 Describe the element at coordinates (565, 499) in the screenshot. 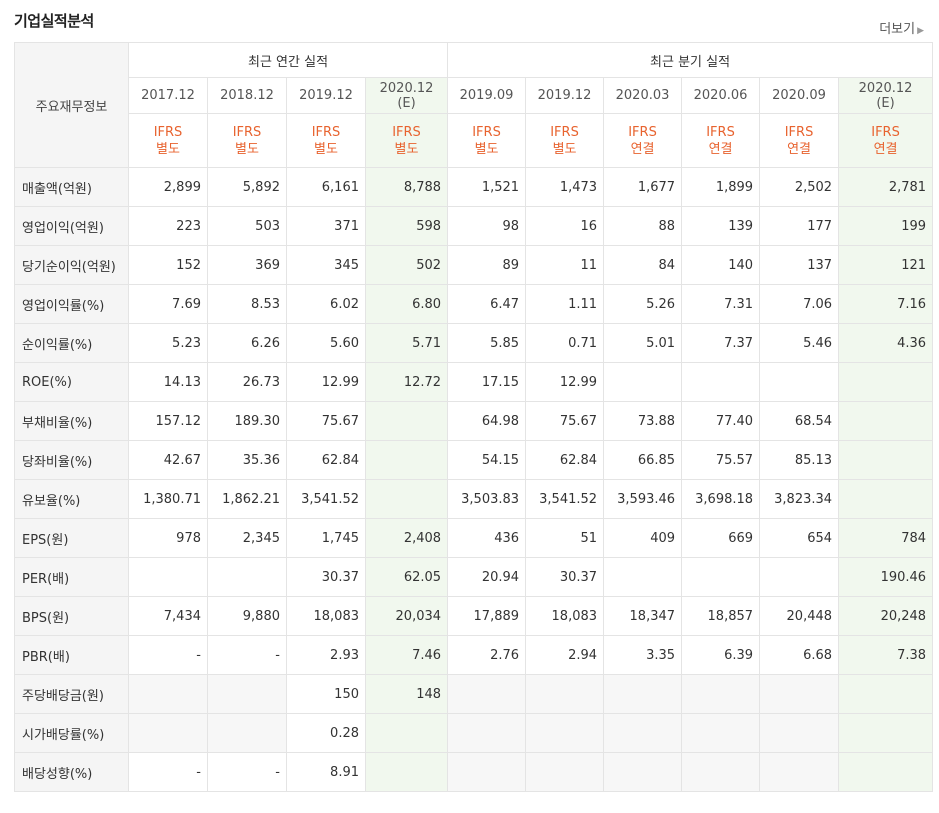

I see `table-cell: 3,541.52` at that location.